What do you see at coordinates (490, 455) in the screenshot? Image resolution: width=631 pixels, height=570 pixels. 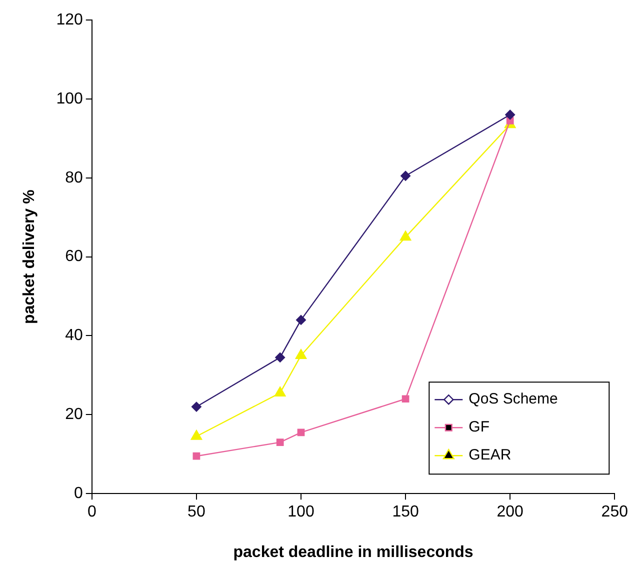 I see `legend-label: GEAR` at bounding box center [490, 455].